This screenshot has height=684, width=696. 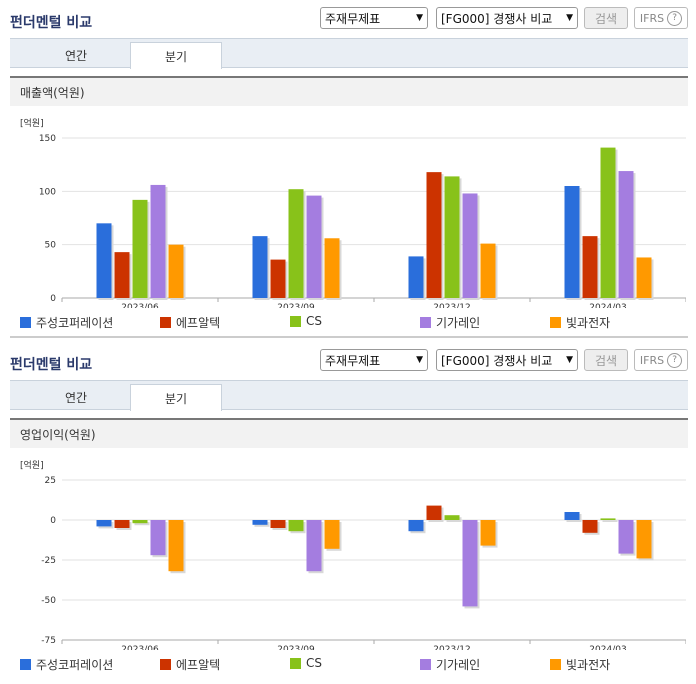 I want to click on y-tick-label: 0, so click(x=53, y=521).